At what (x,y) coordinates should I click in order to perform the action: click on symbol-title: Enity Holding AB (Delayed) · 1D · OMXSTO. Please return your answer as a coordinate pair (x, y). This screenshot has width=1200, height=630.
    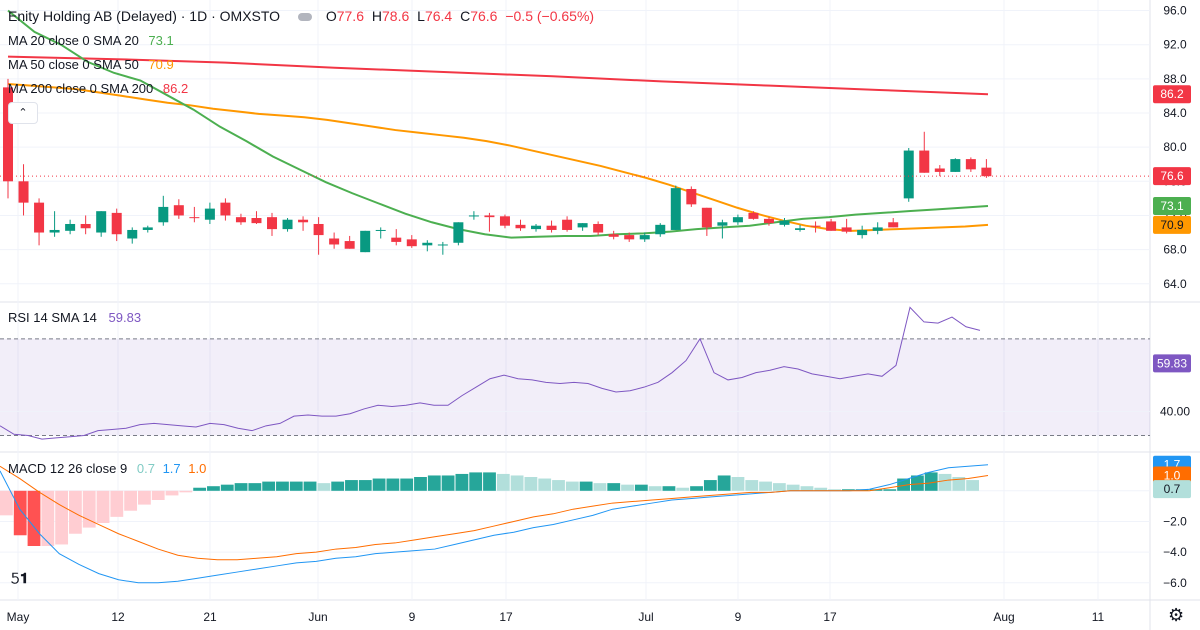
    Looking at the image, I should click on (144, 16).